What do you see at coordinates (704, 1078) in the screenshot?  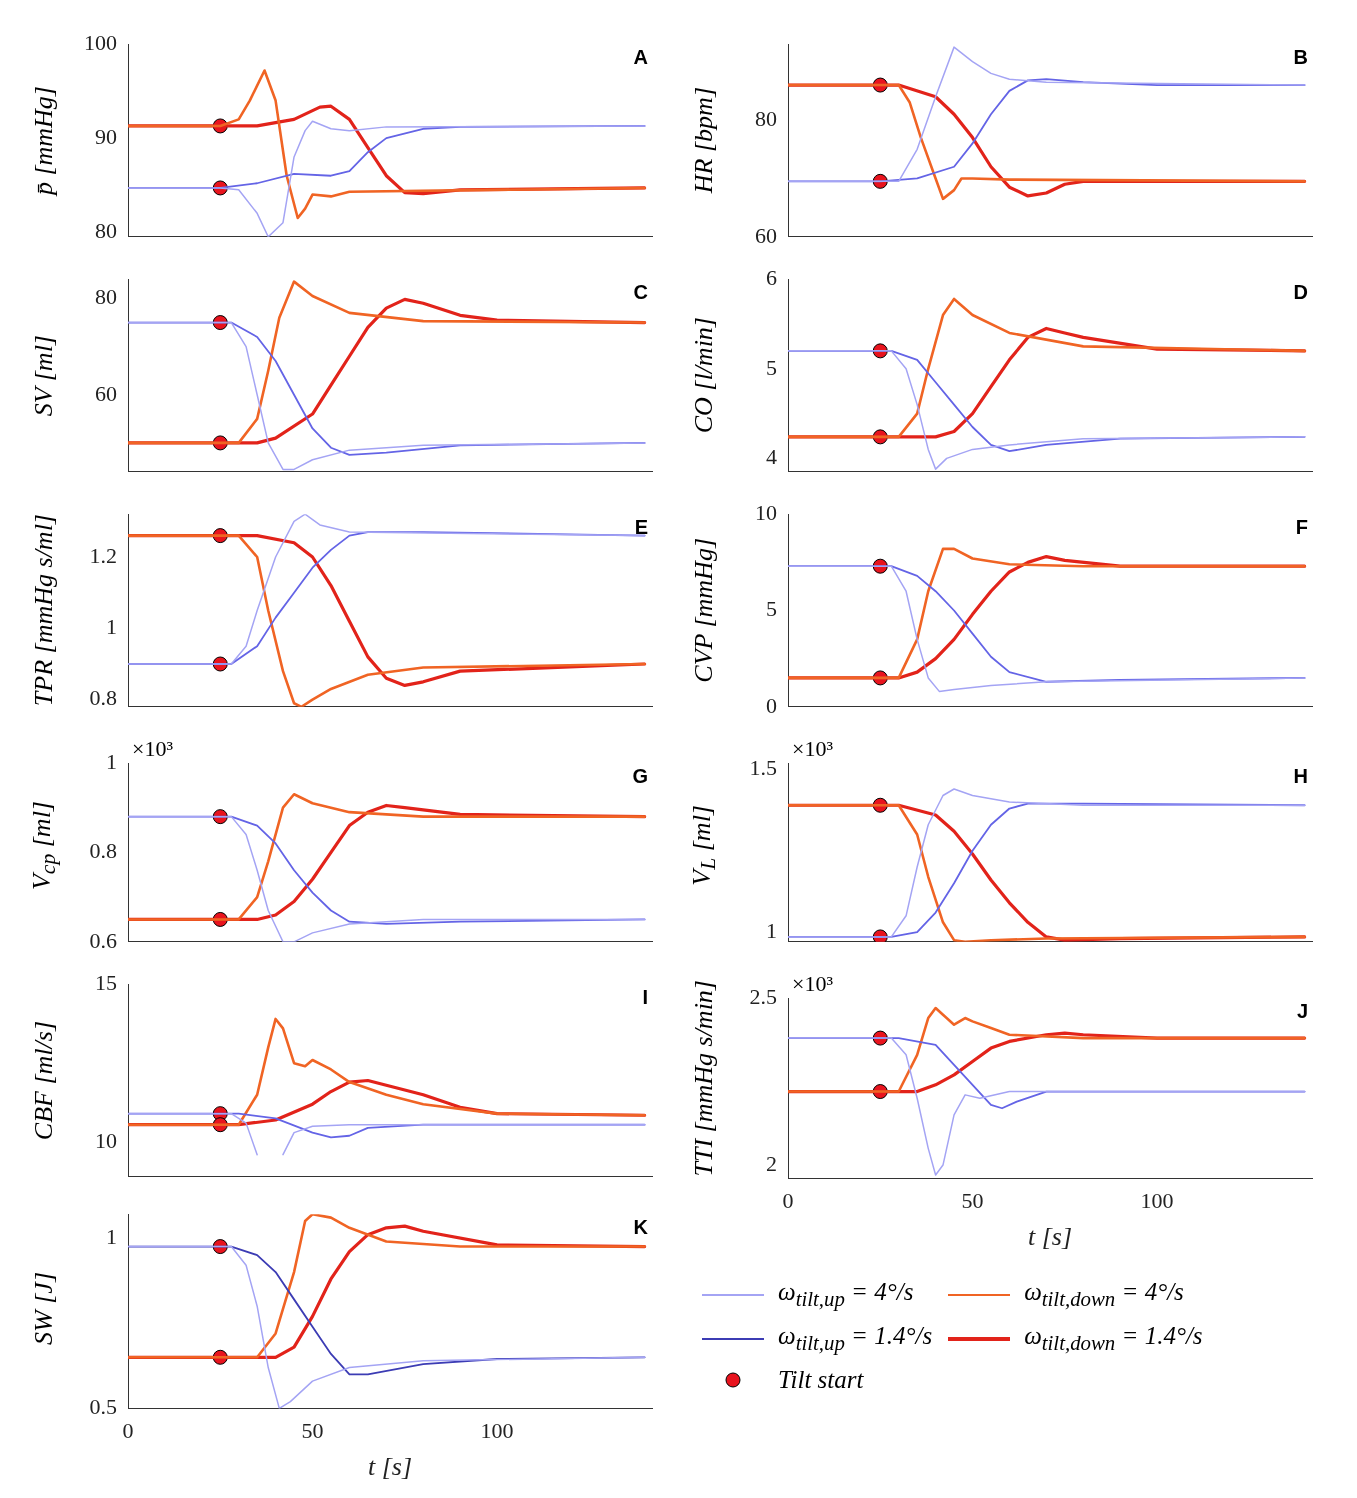 I see `y-axis-title: TTI [mmHg s/min]` at bounding box center [704, 1078].